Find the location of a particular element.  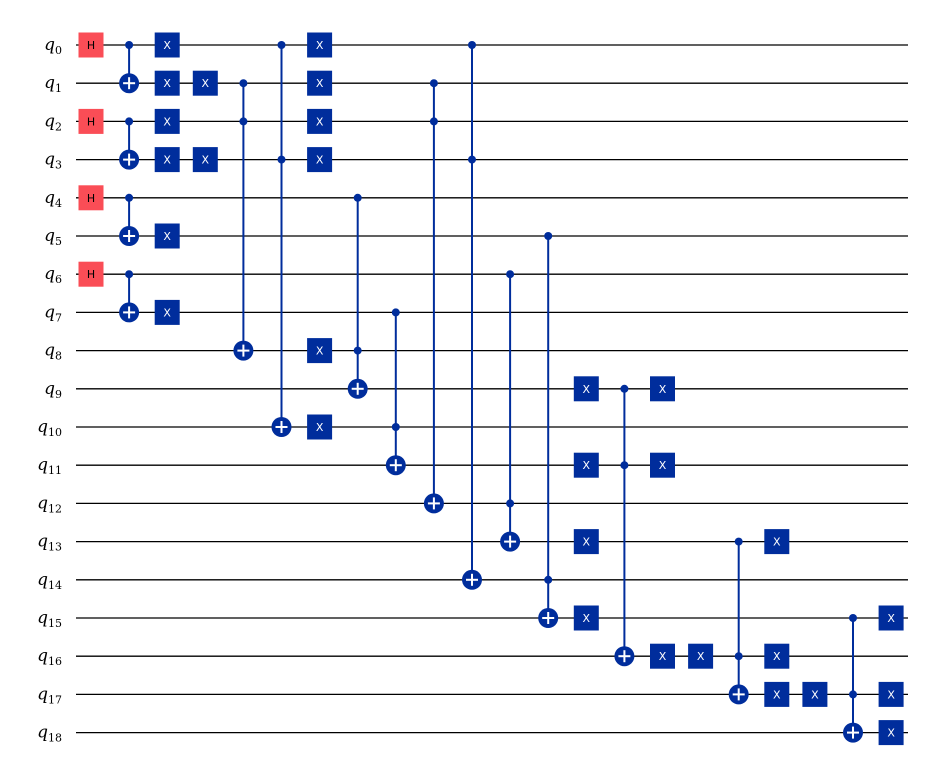

qubit-label: q4 is located at coordinates (53, 199).